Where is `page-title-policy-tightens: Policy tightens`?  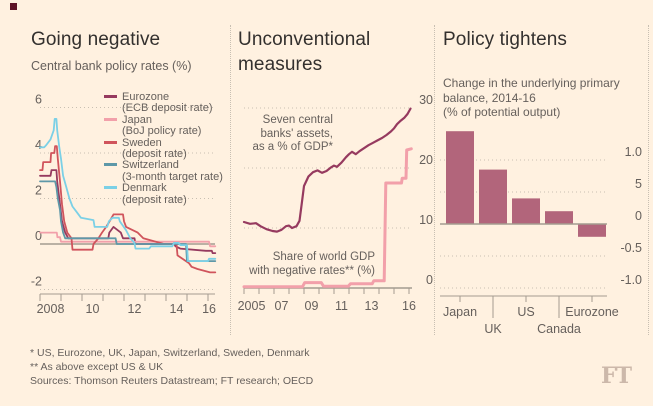
page-title-policy-tightens: Policy tightens is located at coordinates (505, 39).